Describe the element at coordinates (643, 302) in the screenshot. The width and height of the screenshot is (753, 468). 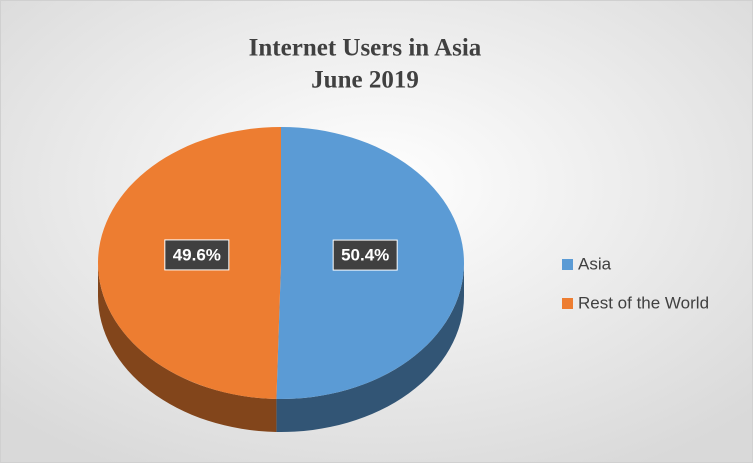
I see `legend-label: Rest of the World` at that location.